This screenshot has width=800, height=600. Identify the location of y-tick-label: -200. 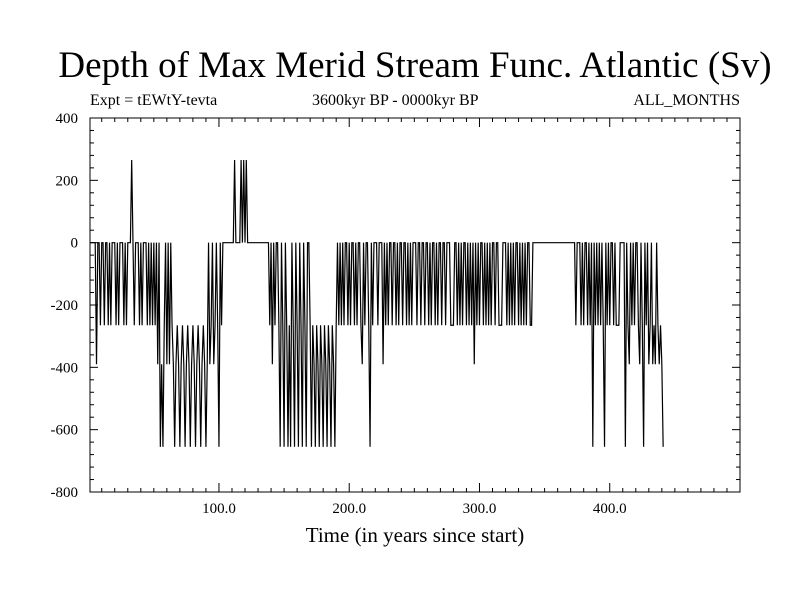
(65, 306).